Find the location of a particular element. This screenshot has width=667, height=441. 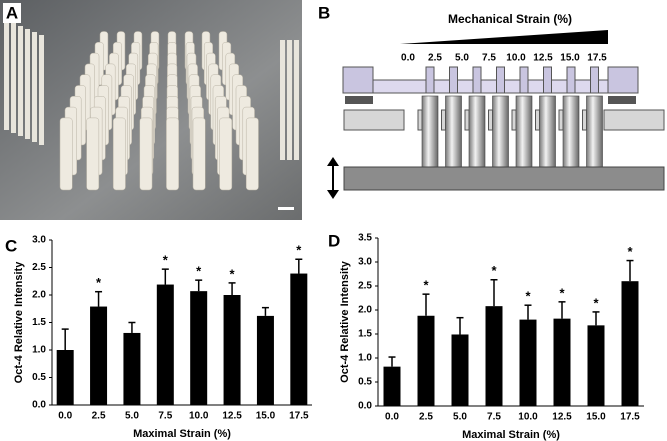

x-tick-label: 15.0 is located at coordinates (596, 417).